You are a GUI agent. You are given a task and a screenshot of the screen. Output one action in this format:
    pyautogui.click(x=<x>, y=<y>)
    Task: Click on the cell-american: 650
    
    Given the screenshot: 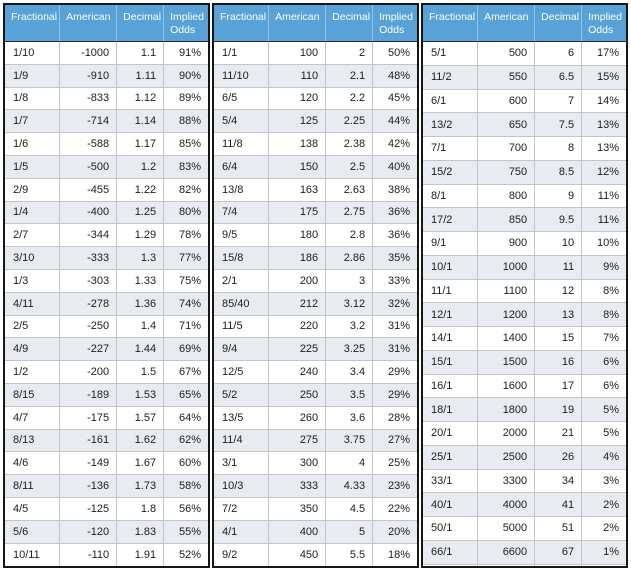 What is the action you would take?
    pyautogui.click(x=506, y=124)
    